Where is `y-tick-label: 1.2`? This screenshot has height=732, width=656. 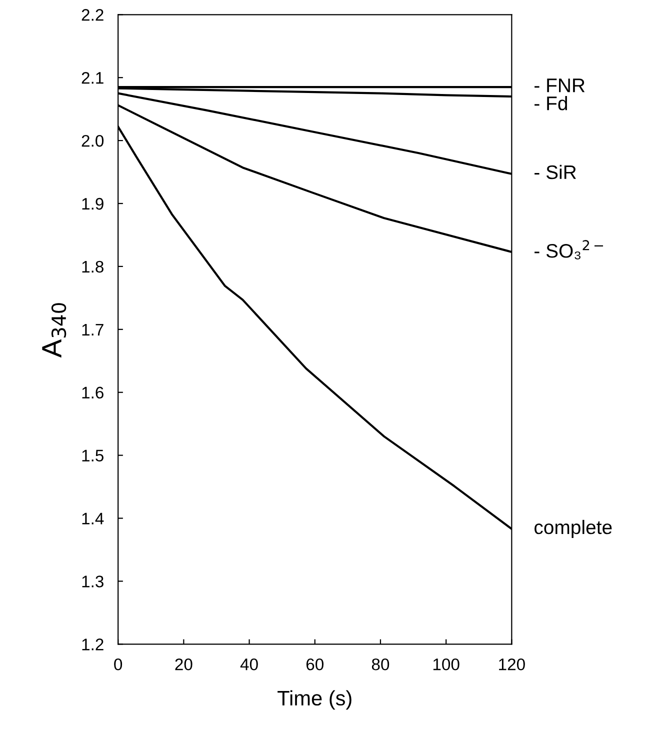
y-tick-label: 1.2 is located at coordinates (93, 644).